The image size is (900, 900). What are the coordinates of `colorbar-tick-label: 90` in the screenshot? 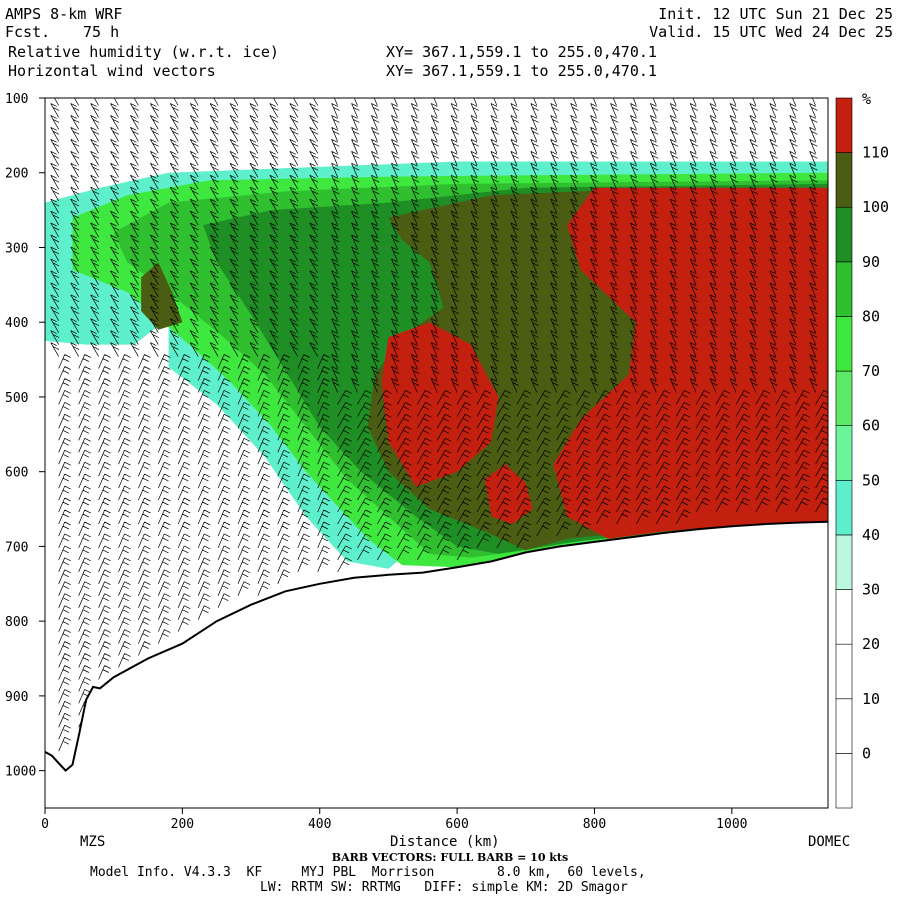 It's located at (871, 262).